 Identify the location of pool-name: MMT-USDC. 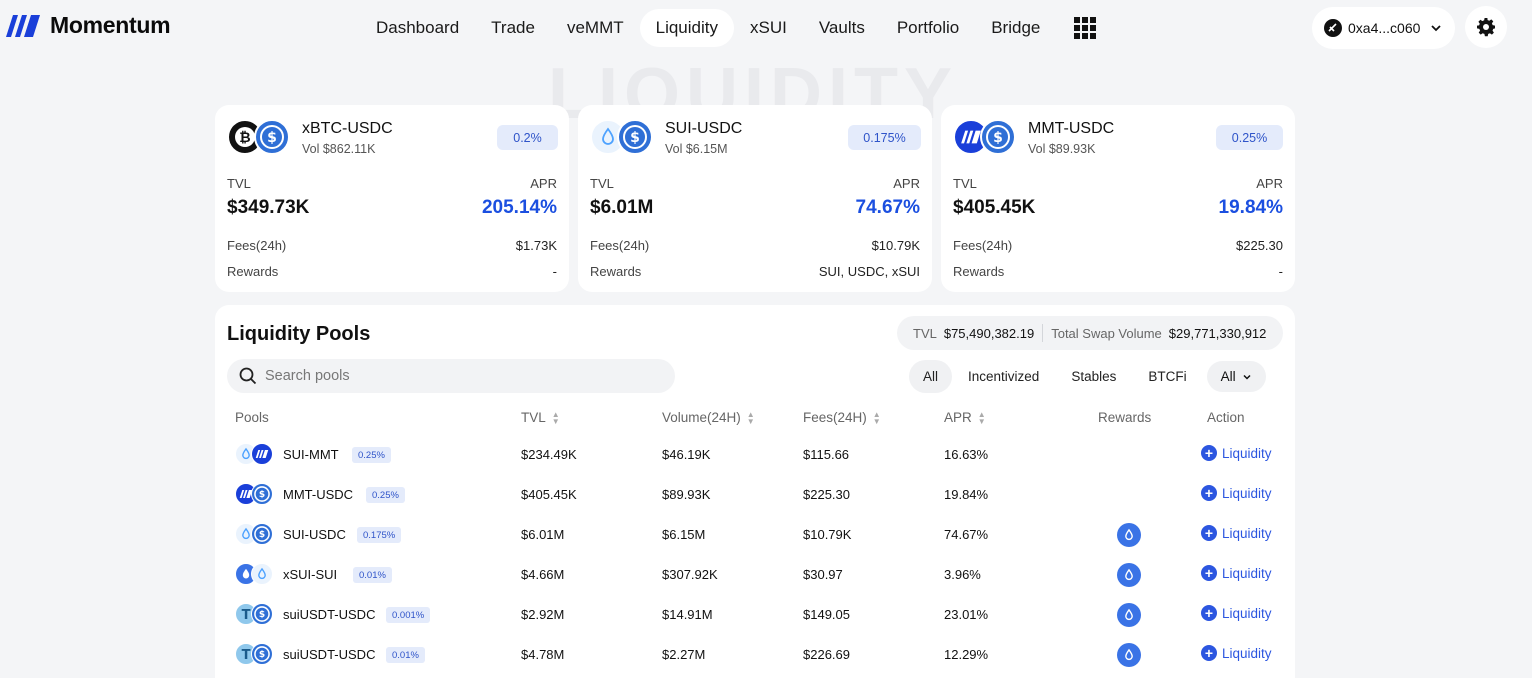
(318, 494).